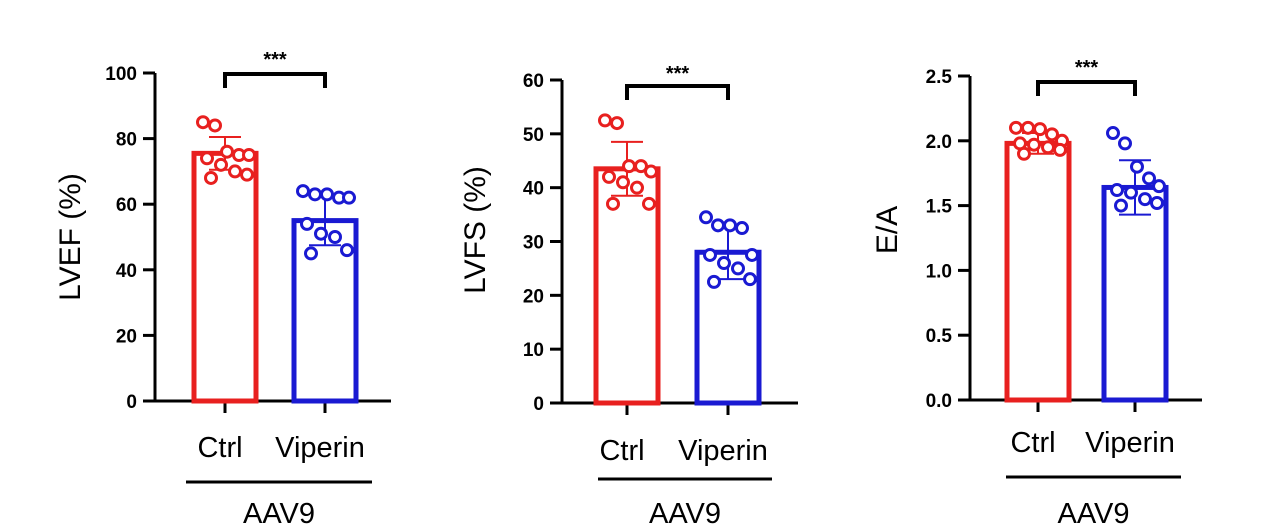 The width and height of the screenshot is (1265, 527). I want to click on y-tick-label: 50, so click(533, 135).